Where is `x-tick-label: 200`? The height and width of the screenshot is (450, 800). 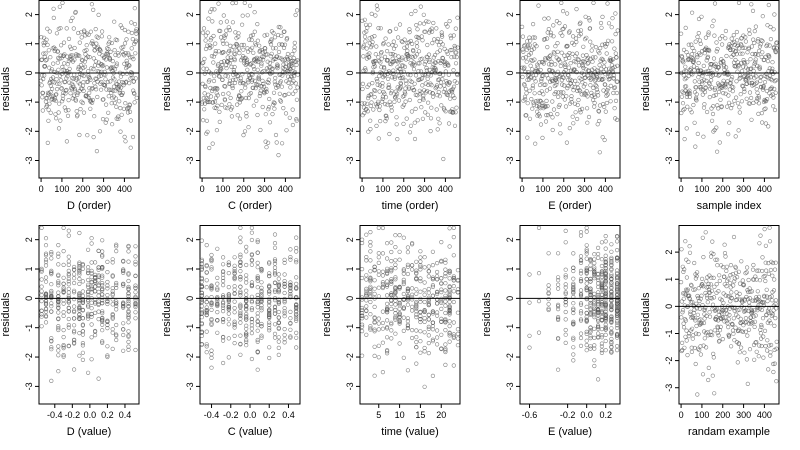 x-tick-label: 200 is located at coordinates (82, 189).